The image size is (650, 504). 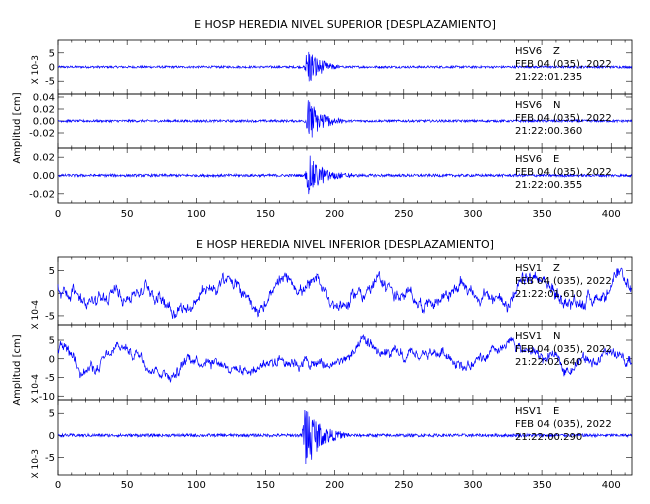 I want to click on station-annotation: HSV6 Z FEB 04 (035), 2022 21:22:01.235, so click(x=563, y=64).